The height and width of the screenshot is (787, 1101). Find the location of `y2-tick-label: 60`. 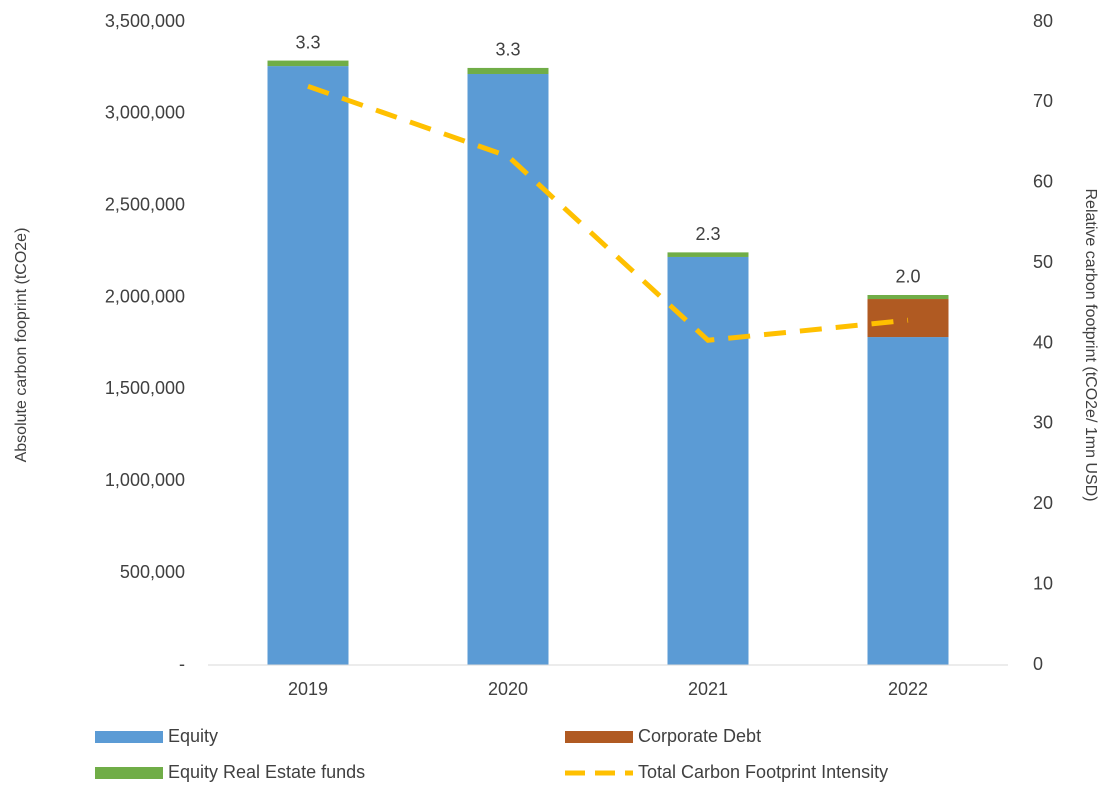

y2-tick-label: 60 is located at coordinates (1043, 182).